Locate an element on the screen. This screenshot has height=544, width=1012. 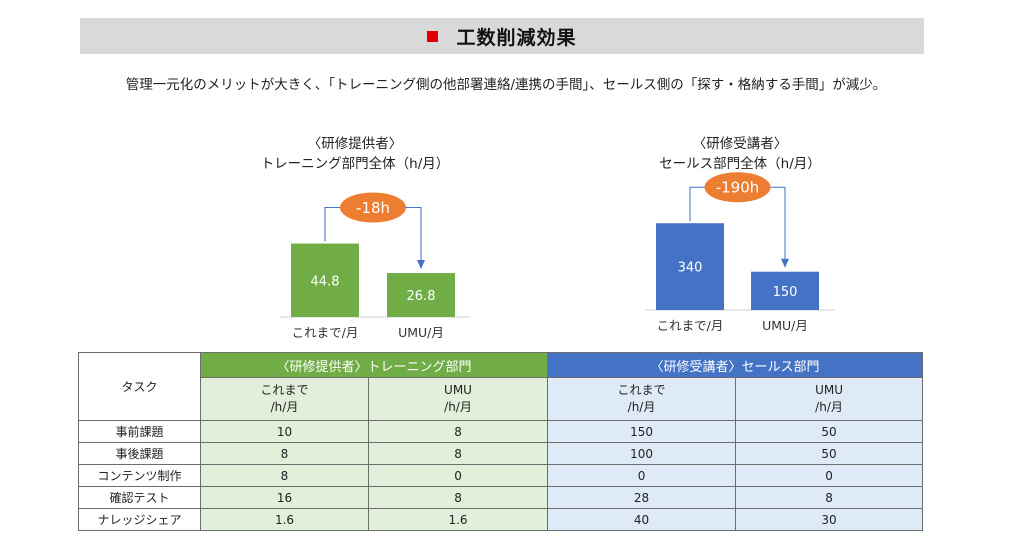
table-cell: 28 is located at coordinates (642, 497).